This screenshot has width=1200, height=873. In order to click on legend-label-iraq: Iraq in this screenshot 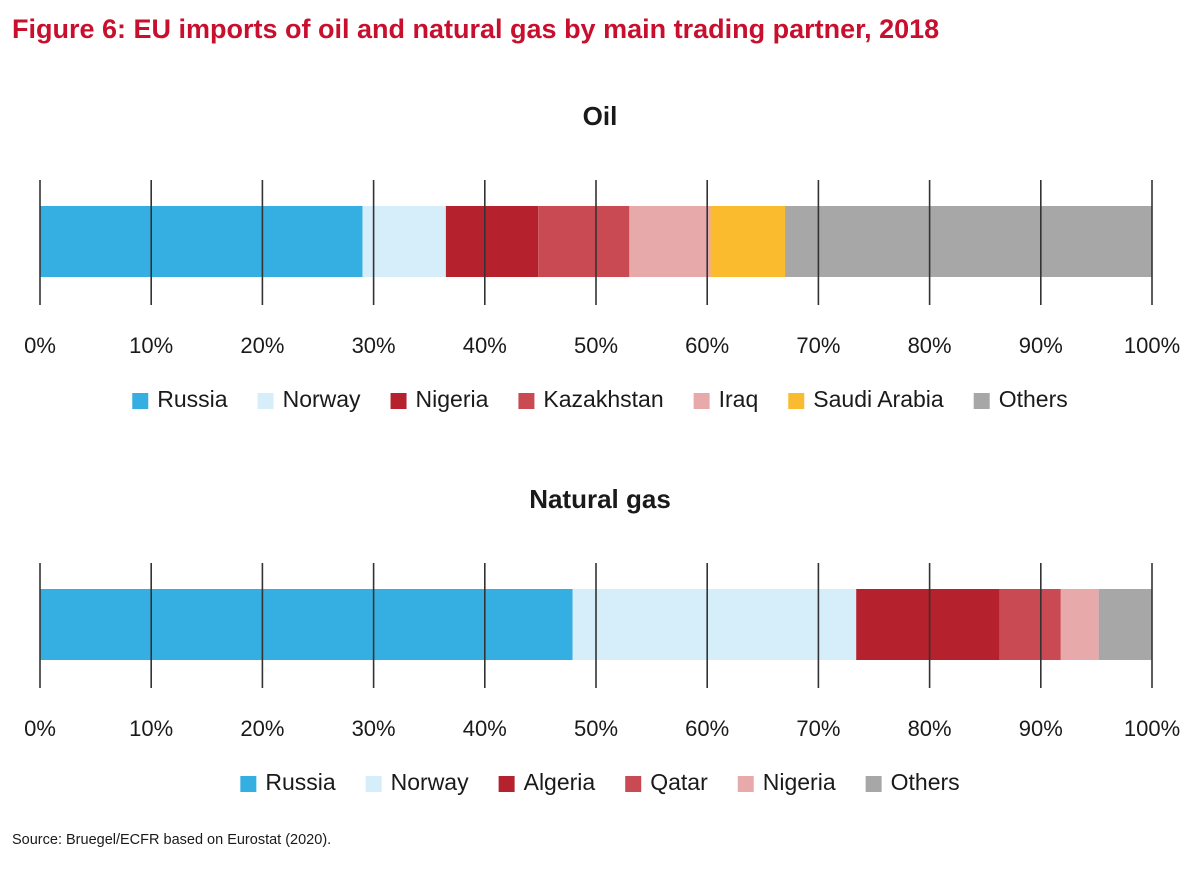, I will do `click(739, 399)`.